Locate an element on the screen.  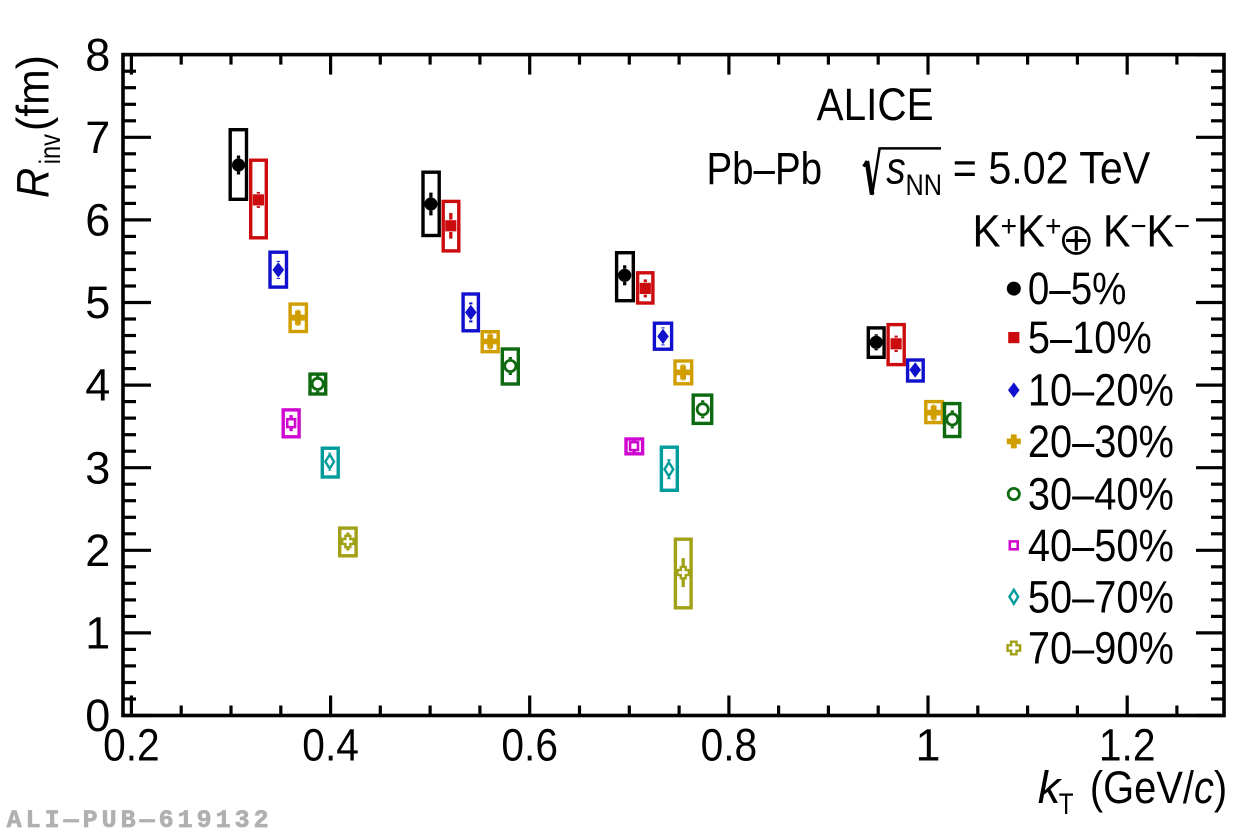
svg-text: s is located at coordinates (895, 167).